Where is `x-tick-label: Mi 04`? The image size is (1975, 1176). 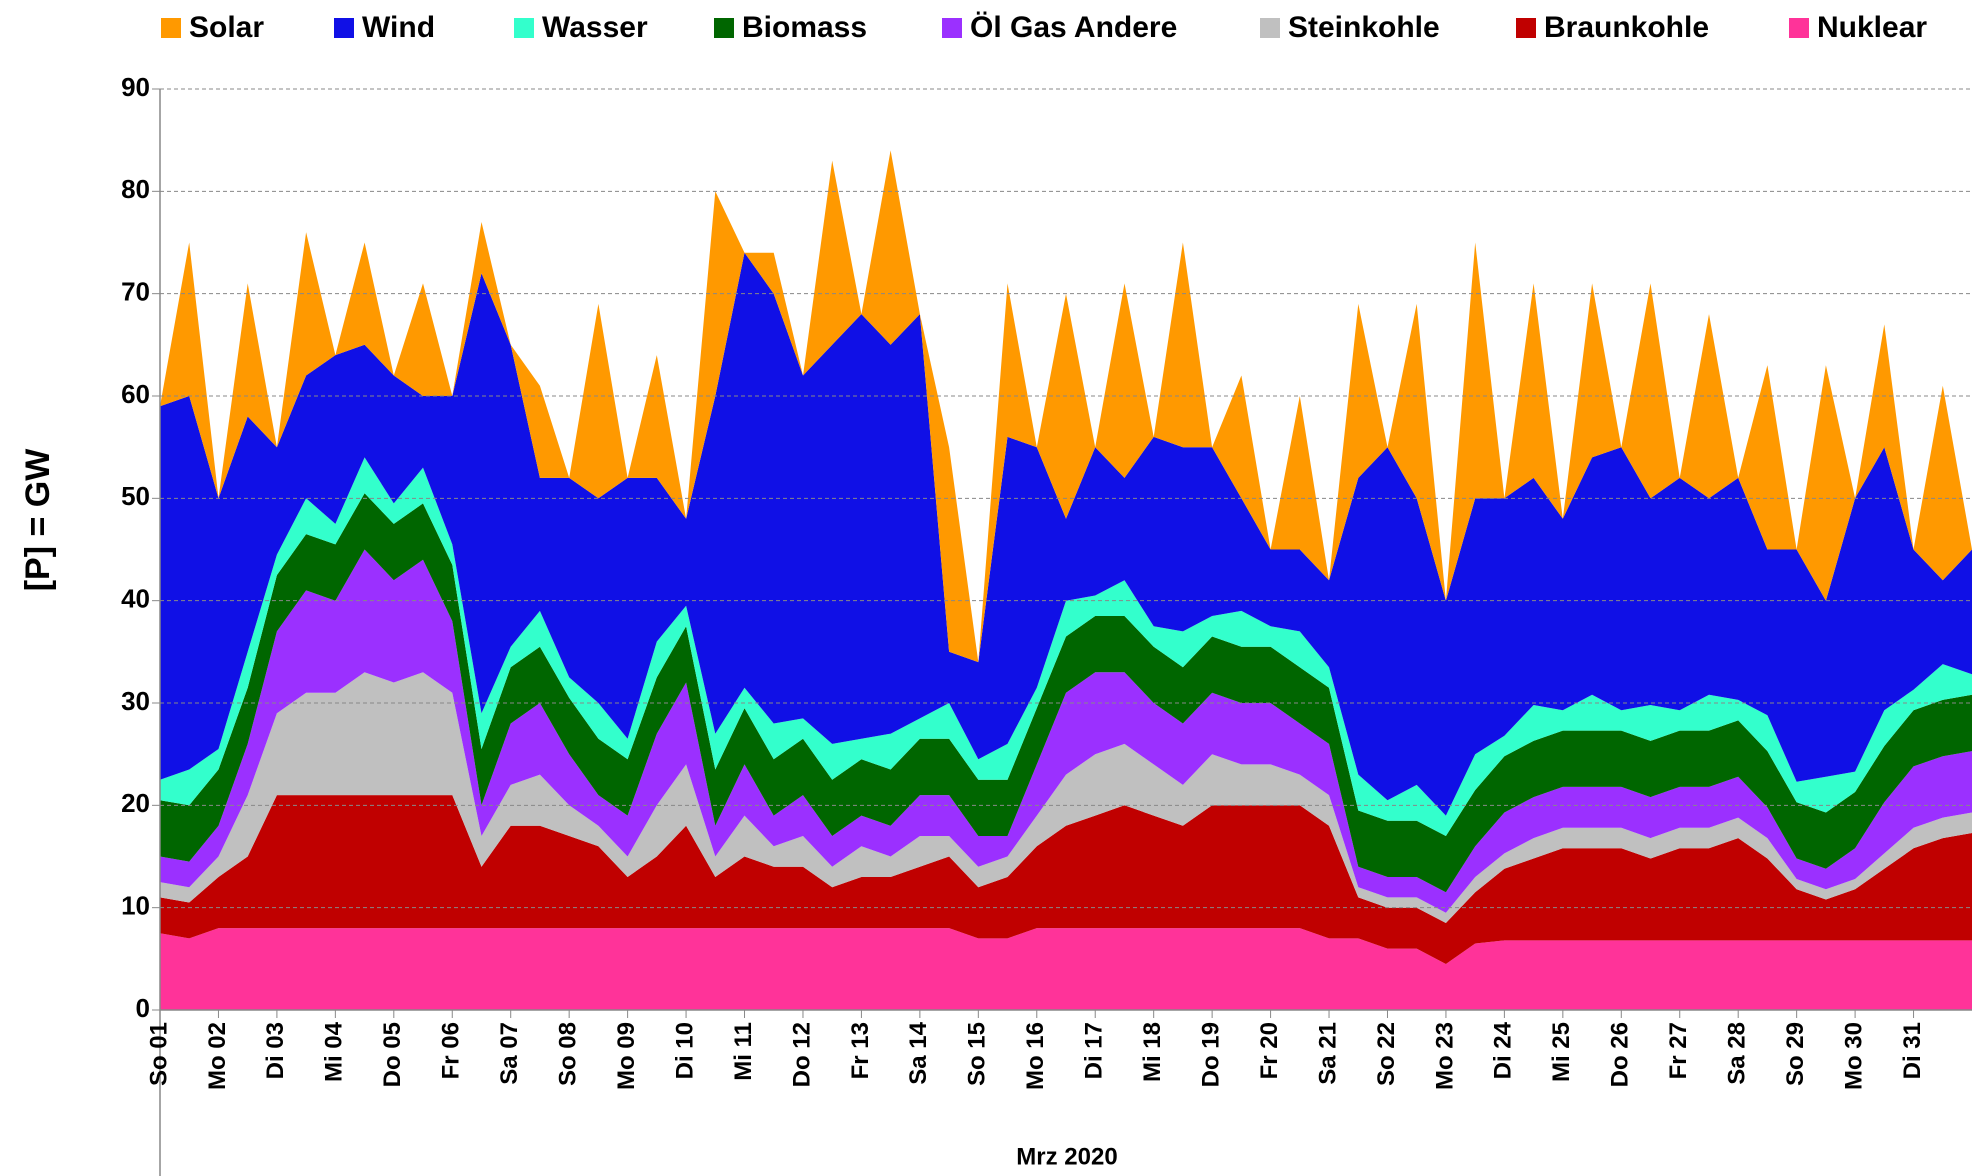
x-tick-label: Mi 04 is located at coordinates (334, 1051).